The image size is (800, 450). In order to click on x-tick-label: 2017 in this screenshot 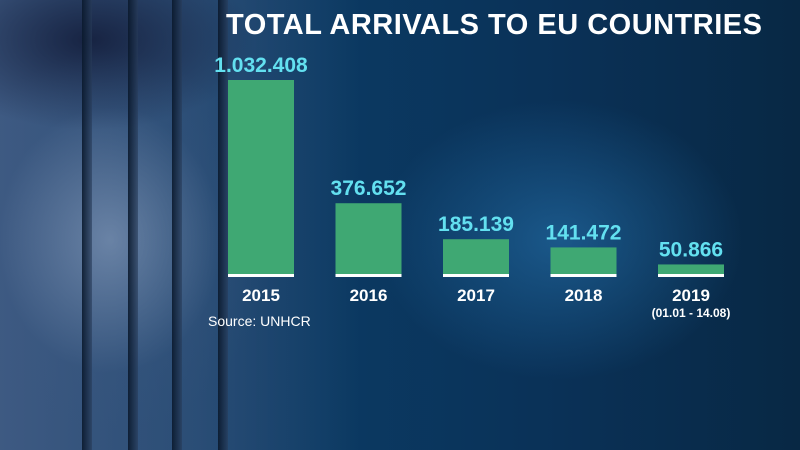, I will do `click(476, 295)`.